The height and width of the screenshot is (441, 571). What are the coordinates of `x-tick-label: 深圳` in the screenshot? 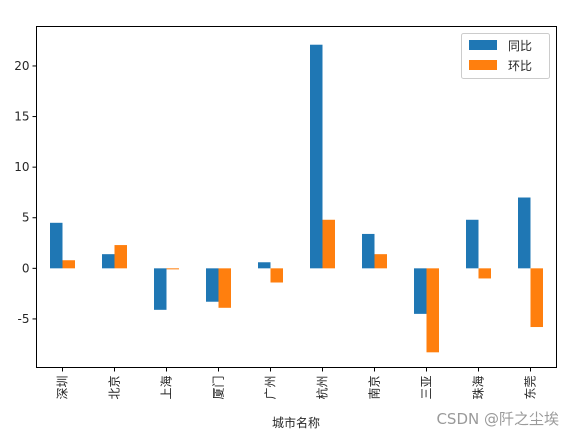 It's located at (63, 388).